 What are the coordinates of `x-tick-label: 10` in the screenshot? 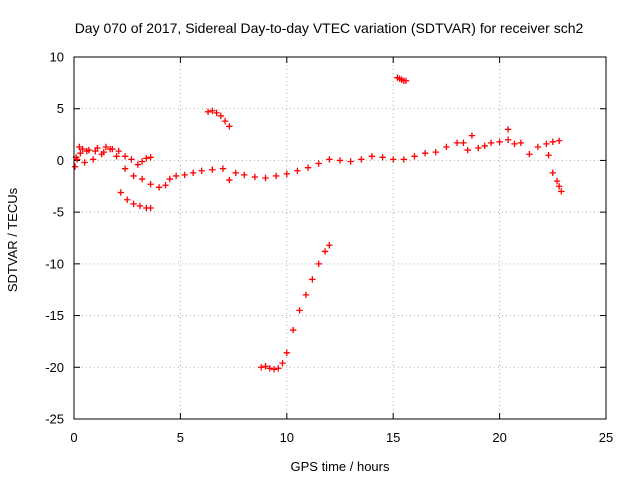 It's located at (287, 437).